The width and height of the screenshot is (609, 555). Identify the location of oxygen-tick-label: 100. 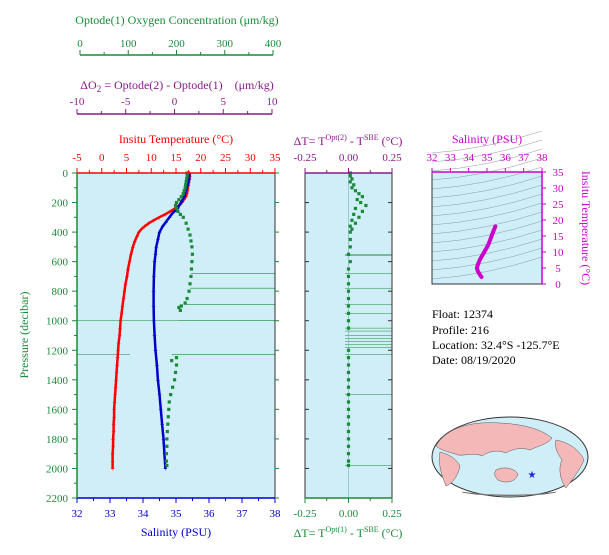
(128, 44).